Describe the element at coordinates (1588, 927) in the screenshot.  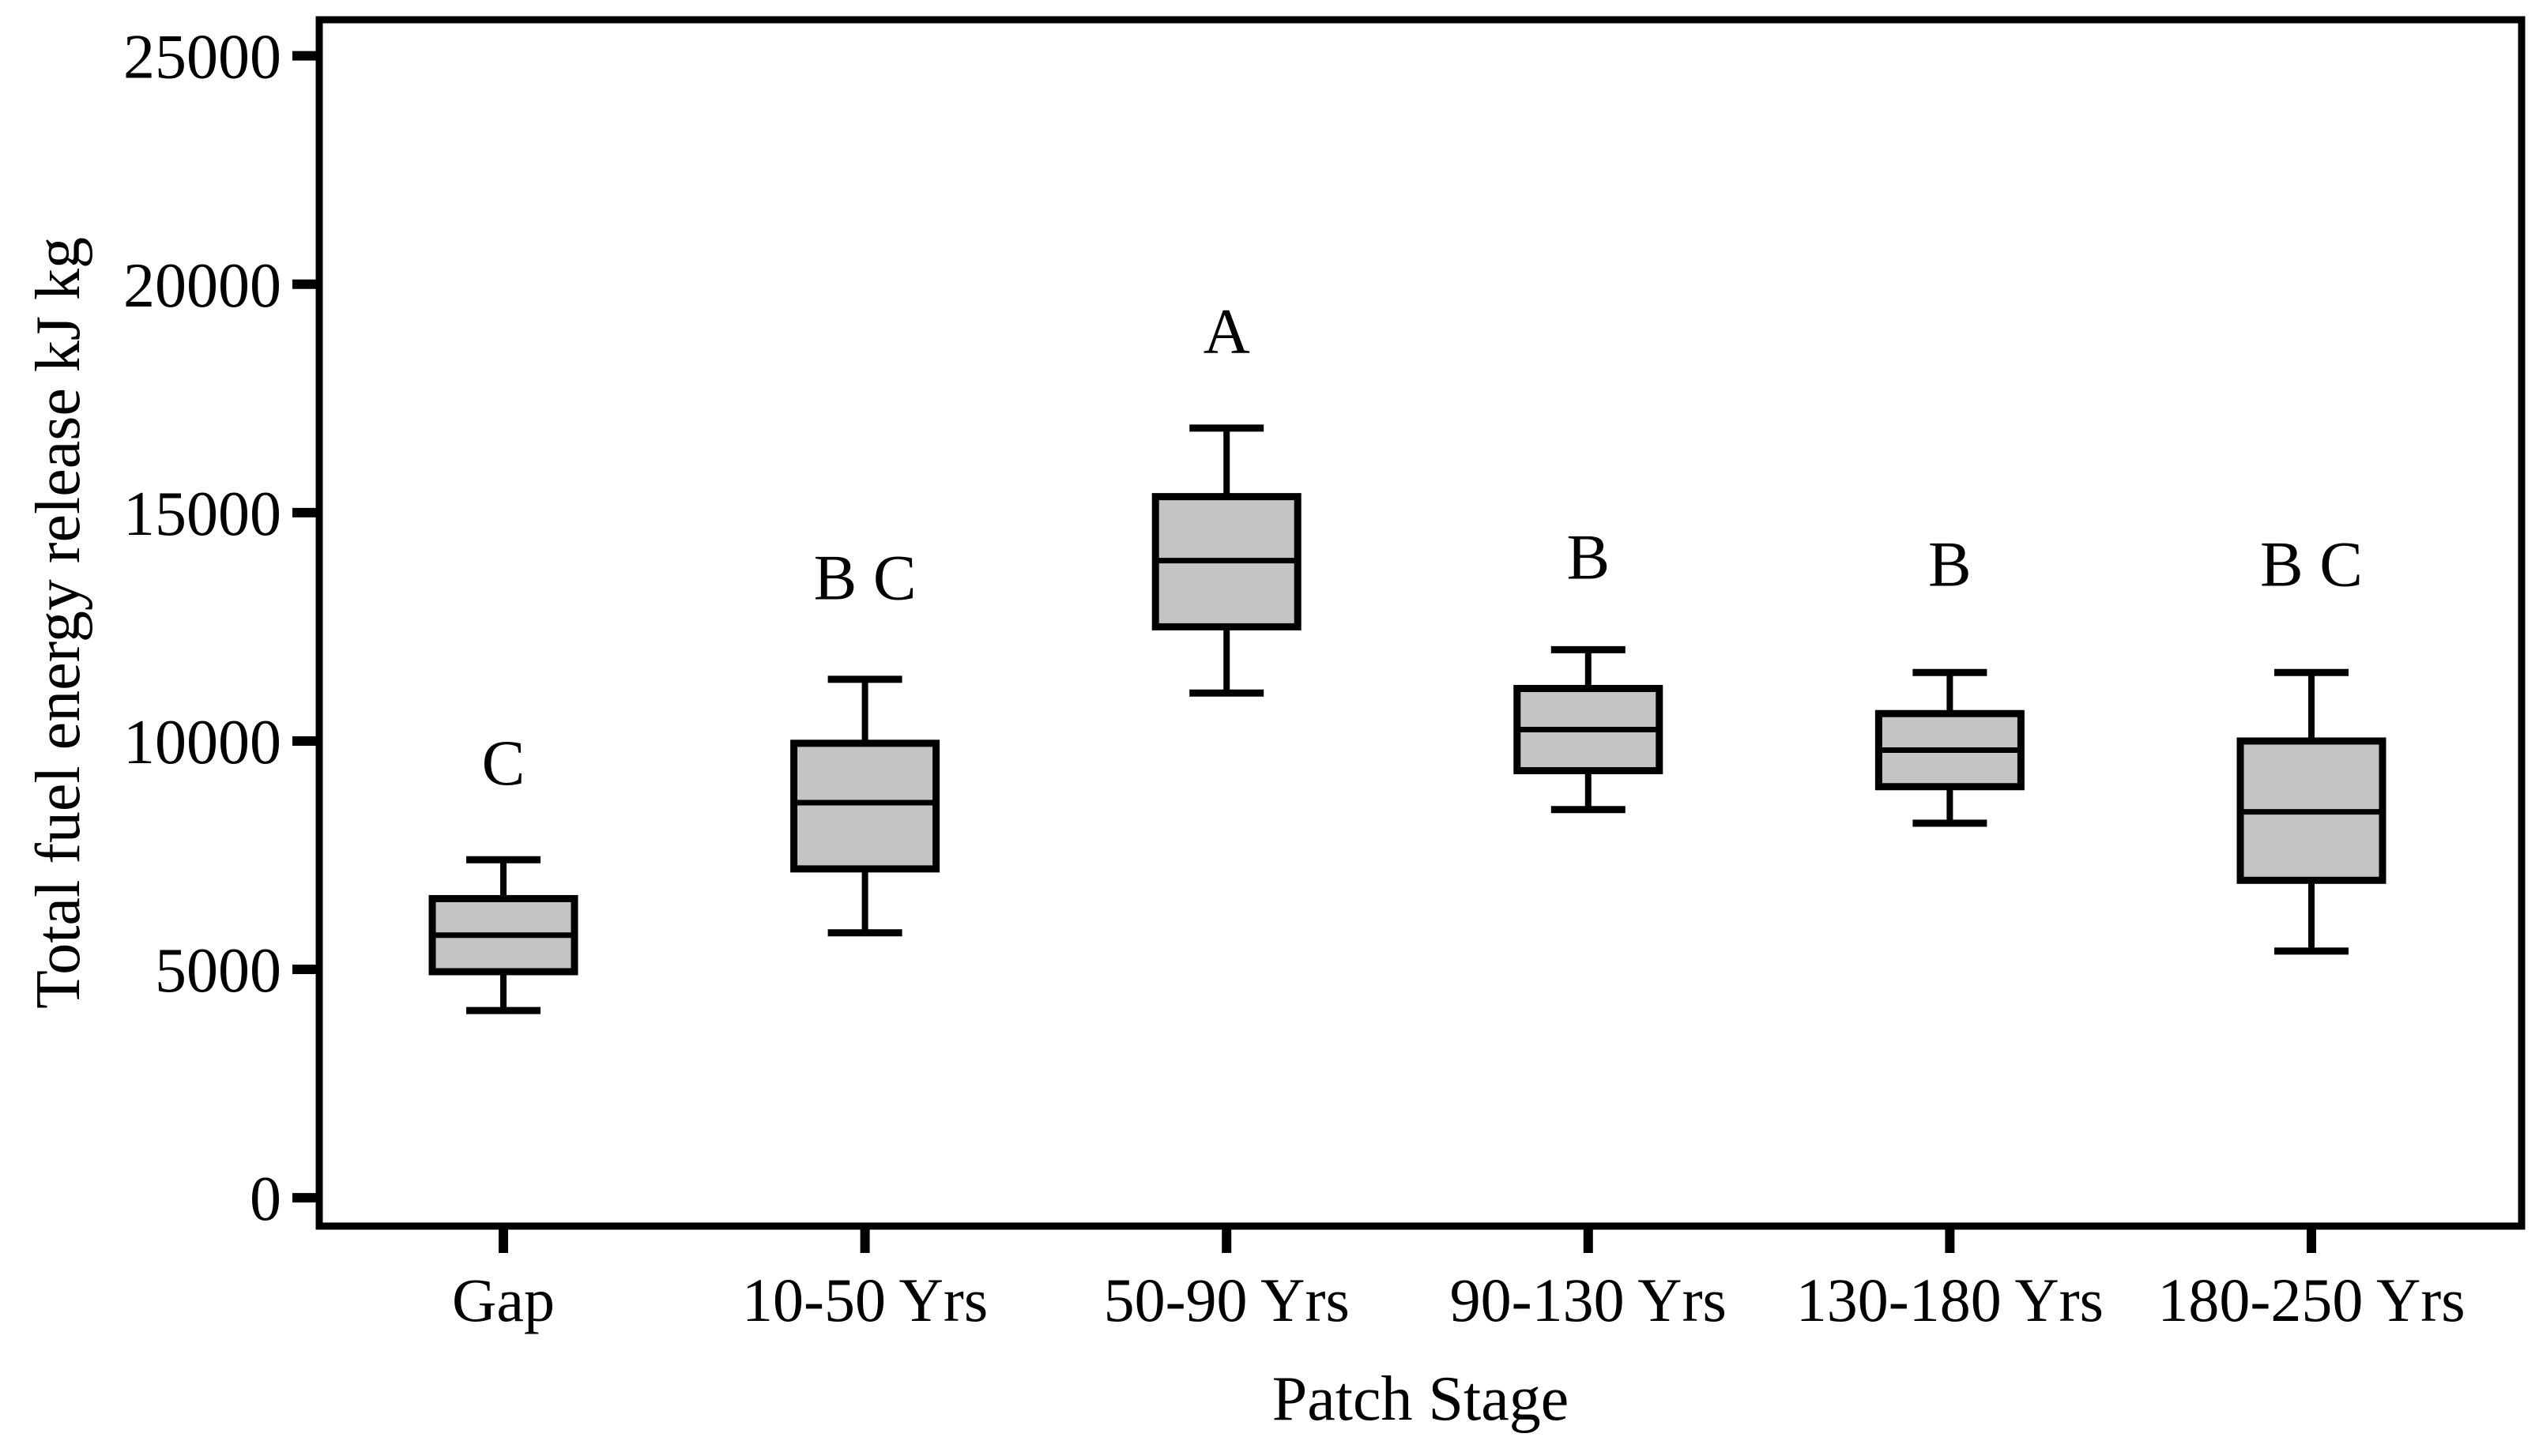
I see `box-group: B 90-130 Yrs` at that location.